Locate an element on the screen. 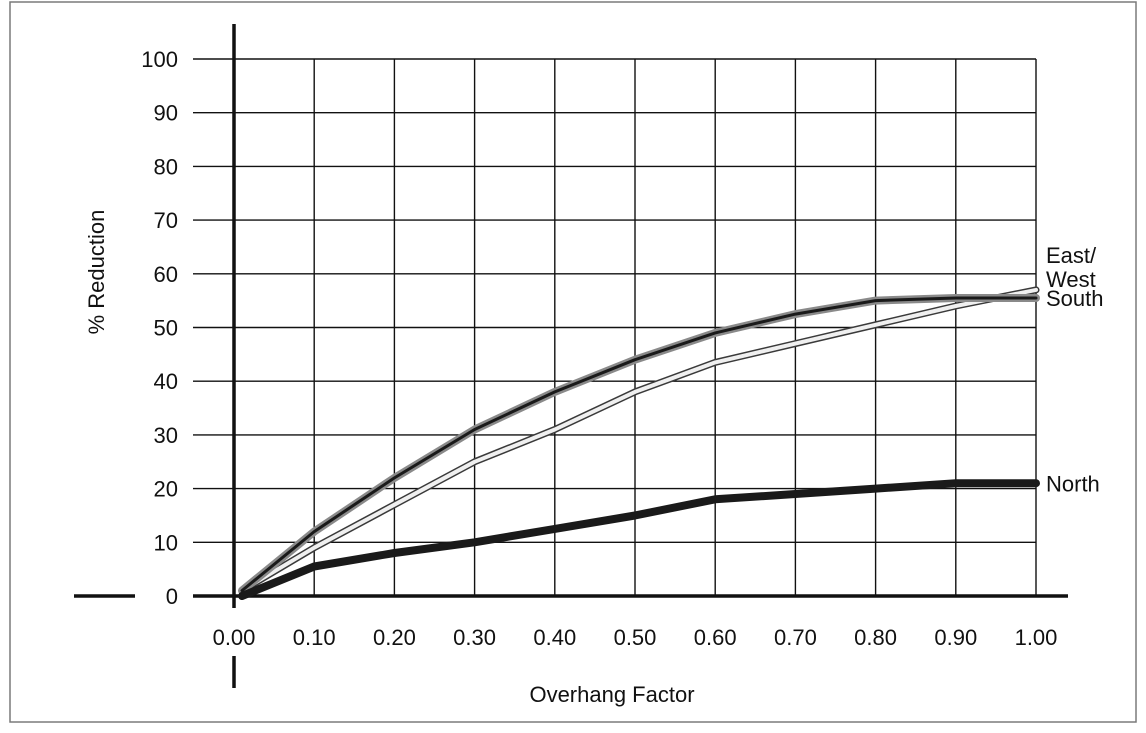 The height and width of the screenshot is (733, 1146). cropped-top-heading is located at coordinates (573, 3).